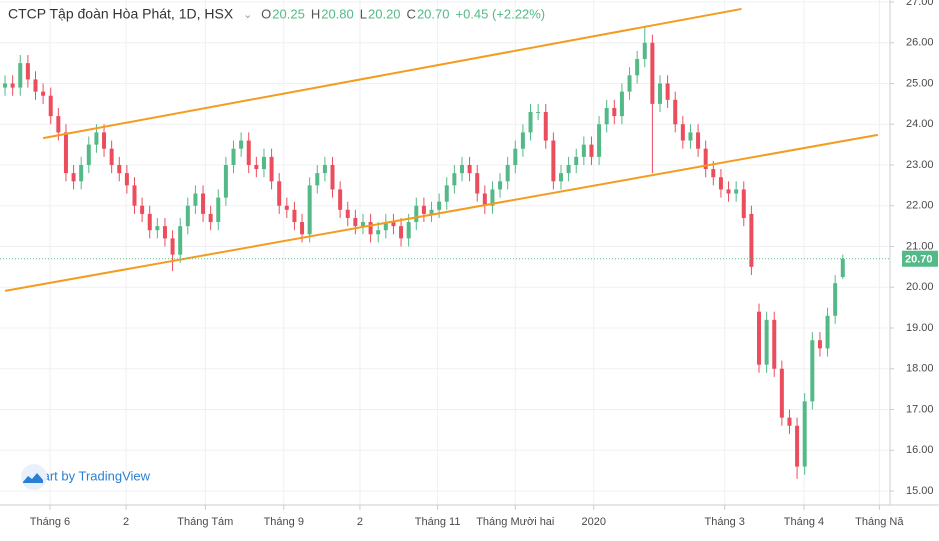 The image size is (939, 541). What do you see at coordinates (288, 13) in the screenshot?
I see `ohlc-value: 20.25` at bounding box center [288, 13].